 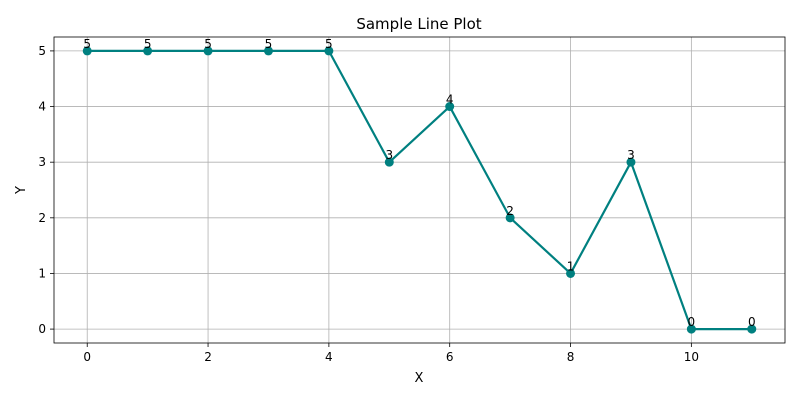 I want to click on x-tick-label: 10, so click(x=691, y=357).